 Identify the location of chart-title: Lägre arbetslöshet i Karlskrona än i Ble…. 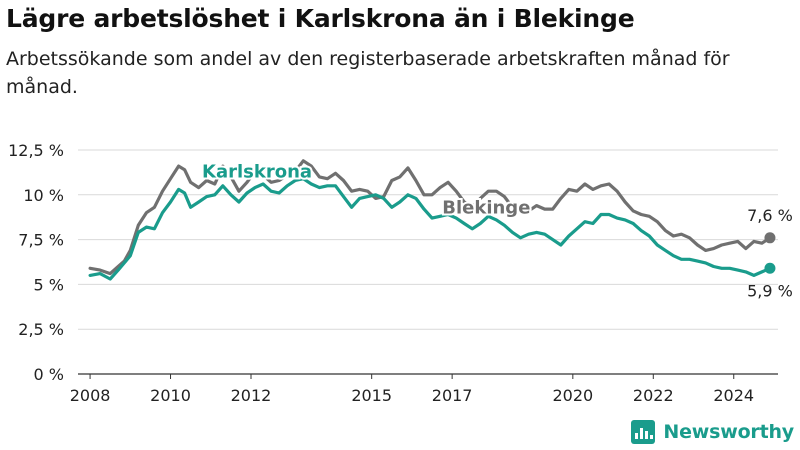
(320, 18).